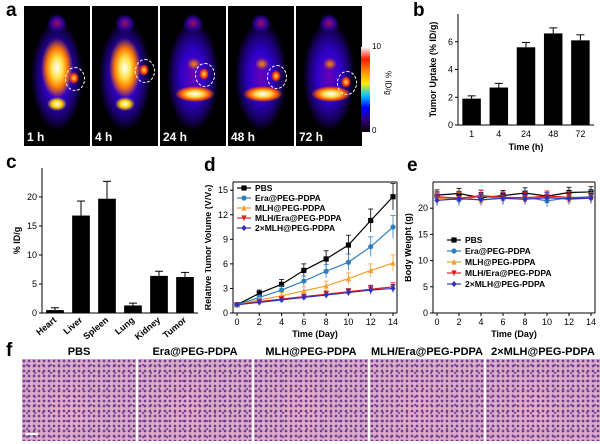 The width and height of the screenshot is (600, 444). Describe the element at coordinates (329, 76) in the screenshot. I see `pet-image-5: 72 h` at that location.